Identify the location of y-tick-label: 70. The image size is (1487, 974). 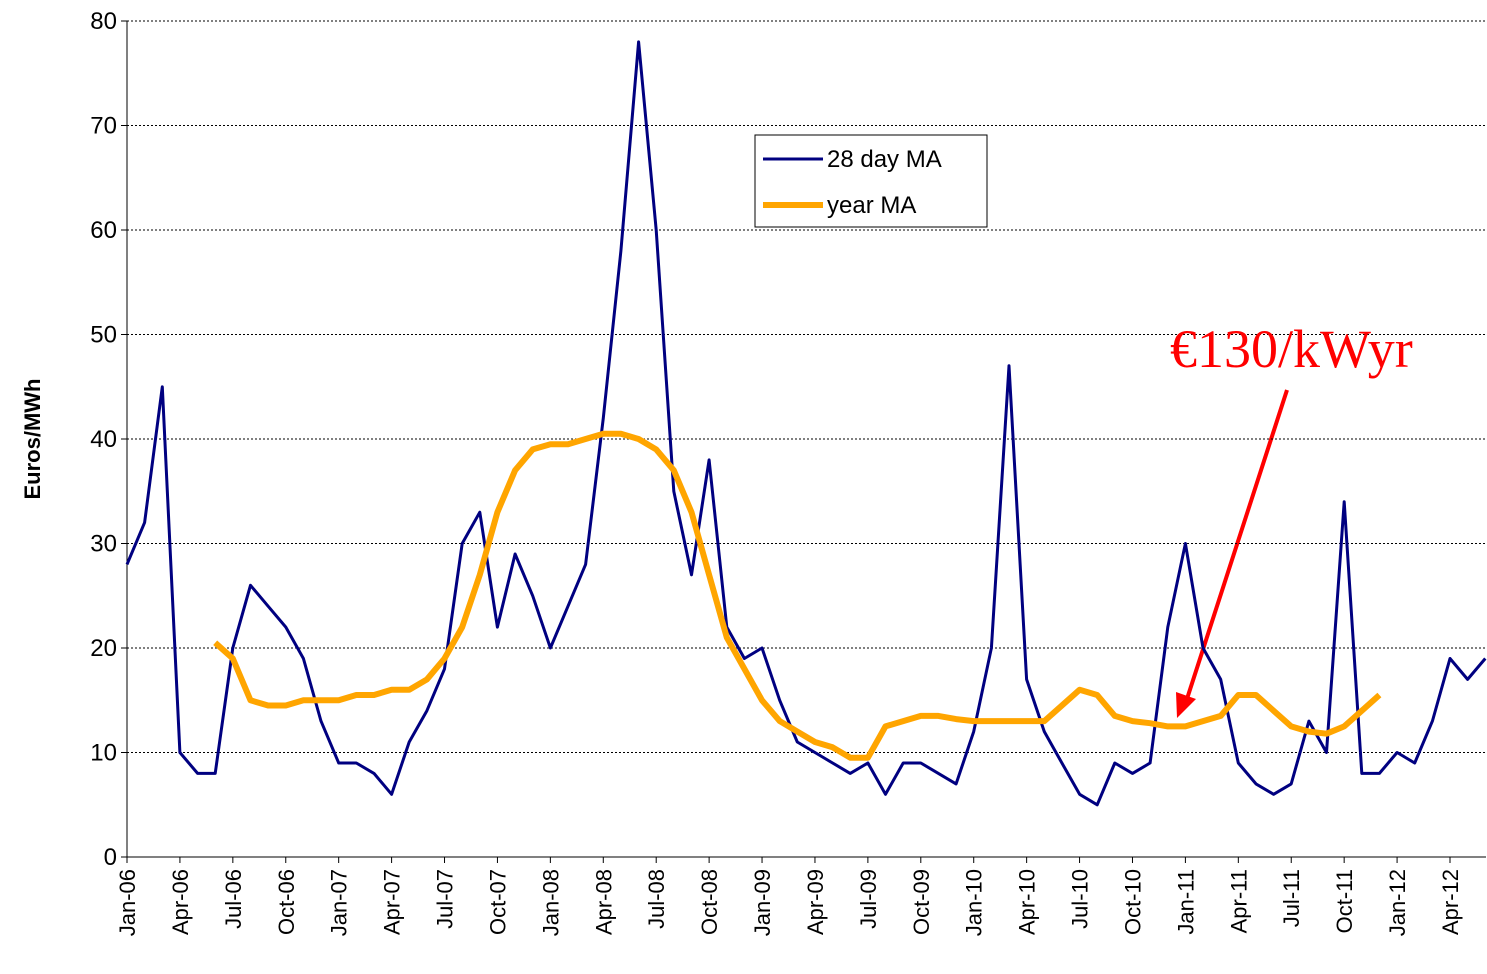
(103, 126).